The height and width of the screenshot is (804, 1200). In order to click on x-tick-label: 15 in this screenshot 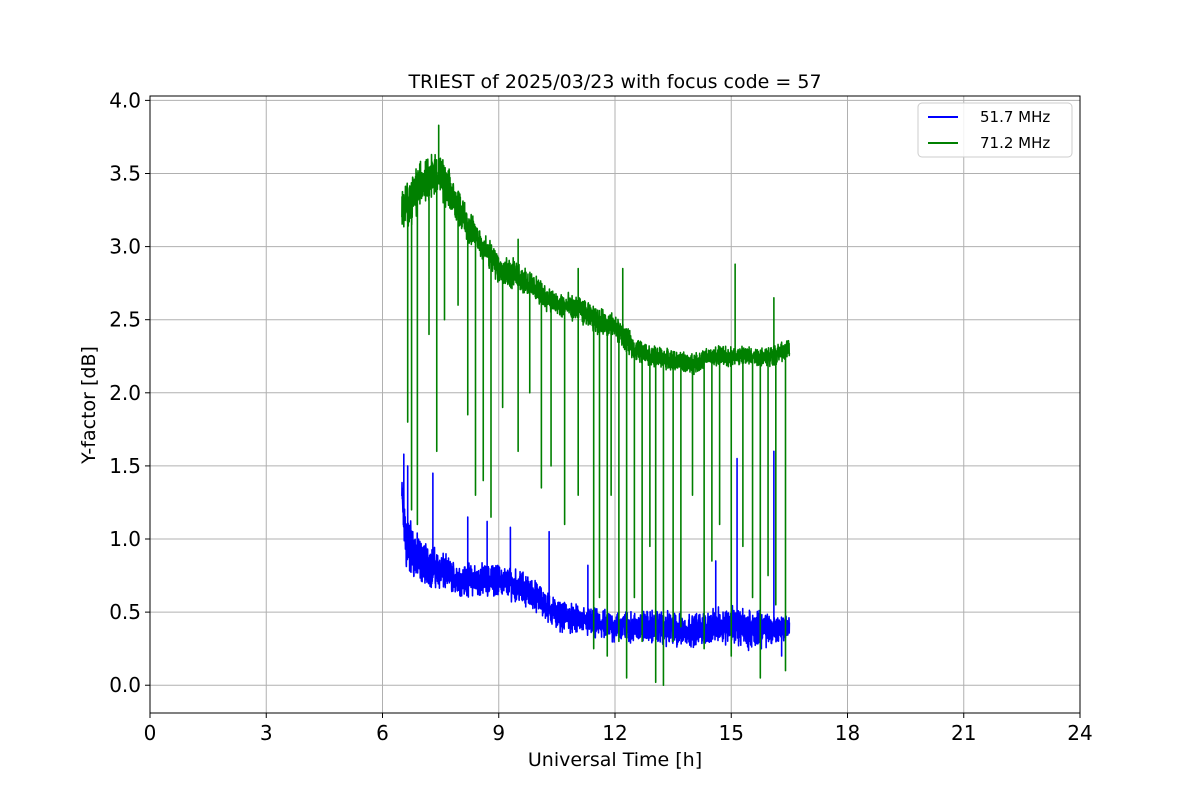, I will do `click(731, 733)`.